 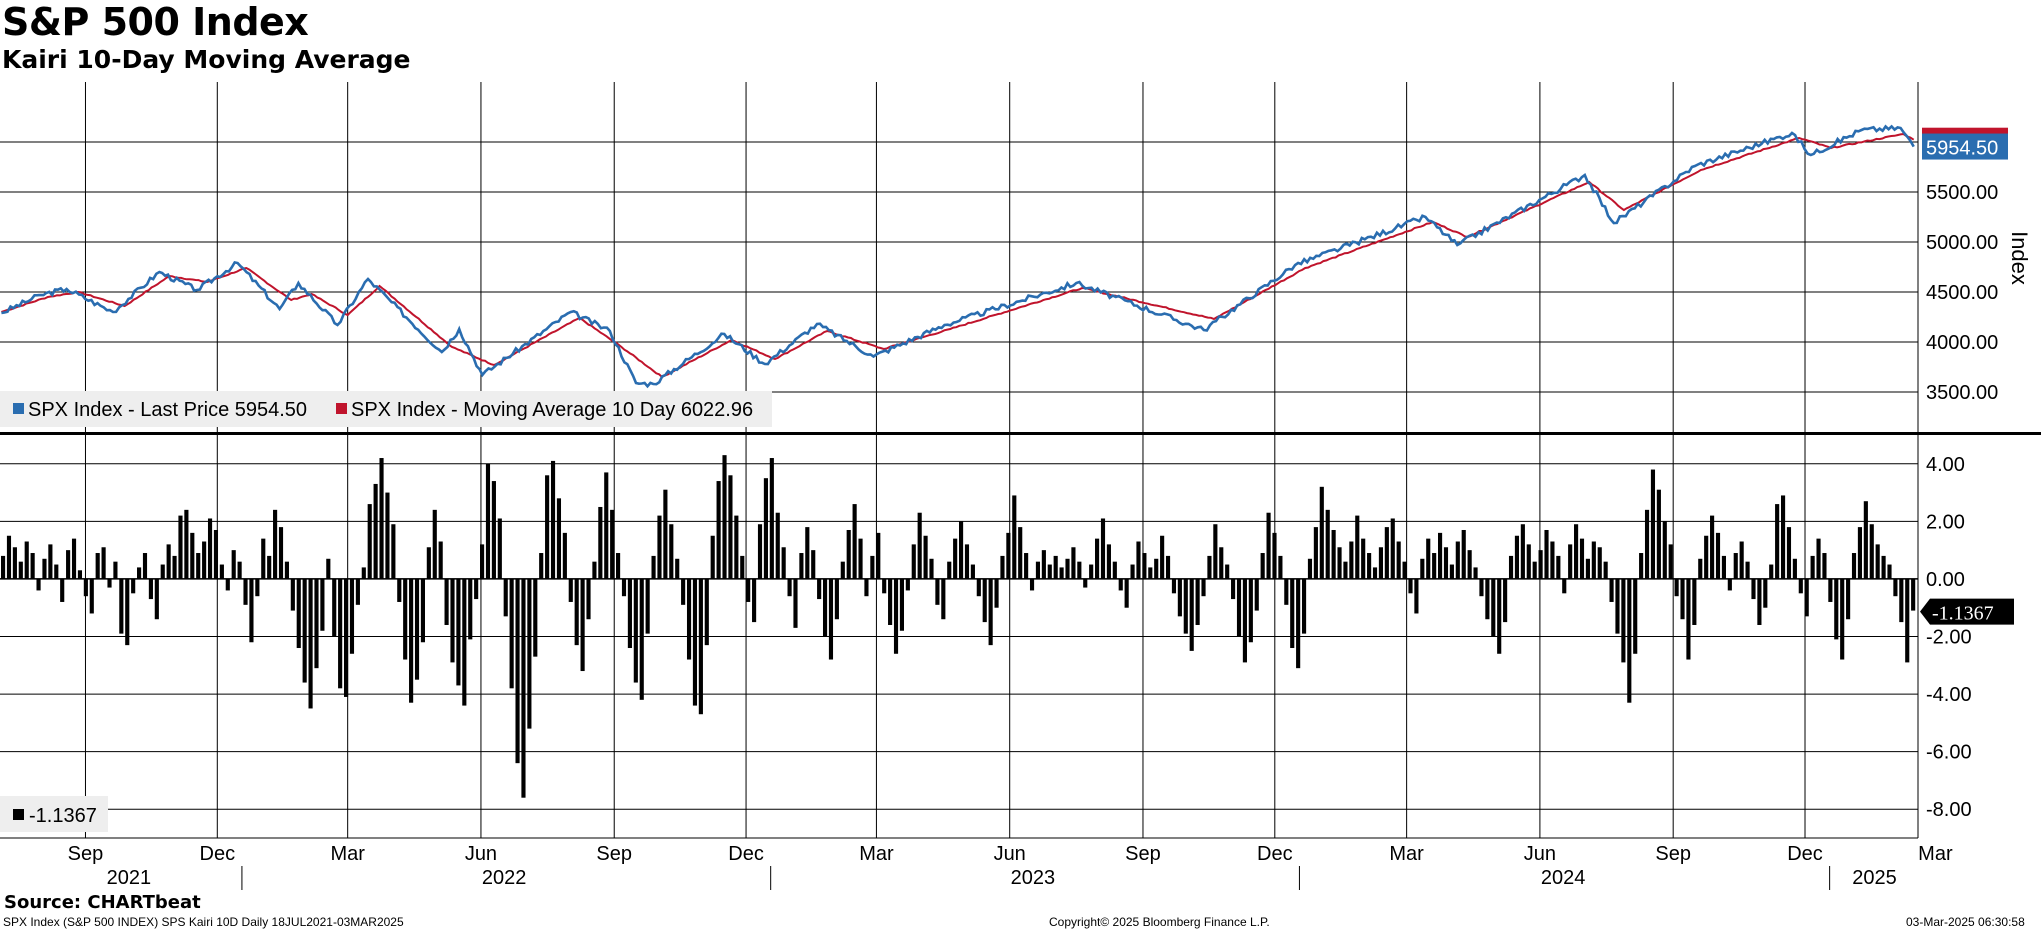 I want to click on x-tick-label-year: 2021, so click(x=129, y=878).